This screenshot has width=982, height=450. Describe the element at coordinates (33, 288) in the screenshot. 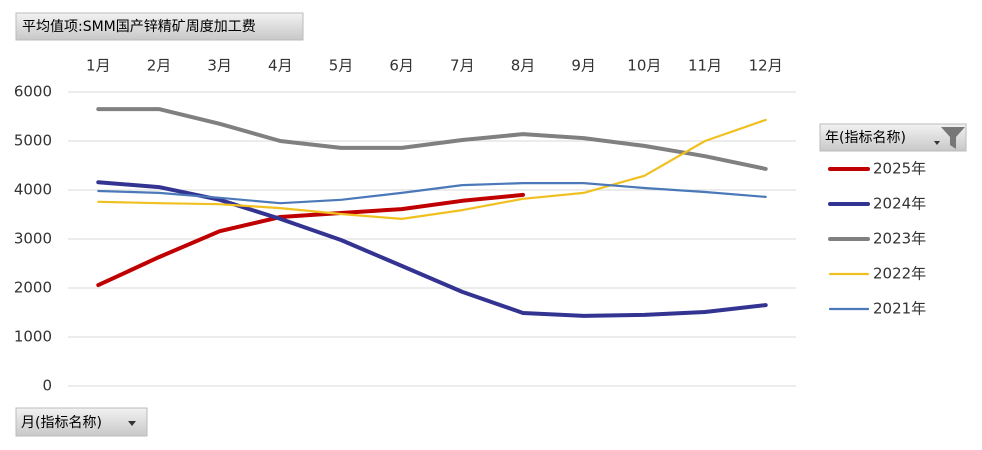

I see `y-tick-label: 2000` at that location.